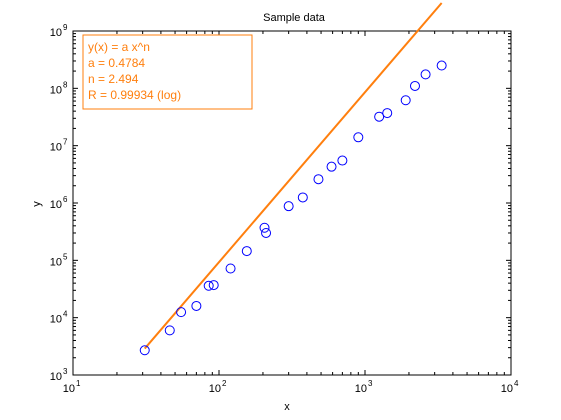  What do you see at coordinates (134, 95) in the screenshot?
I see `legend-line-r: R = 0.99934 (log)` at bounding box center [134, 95].